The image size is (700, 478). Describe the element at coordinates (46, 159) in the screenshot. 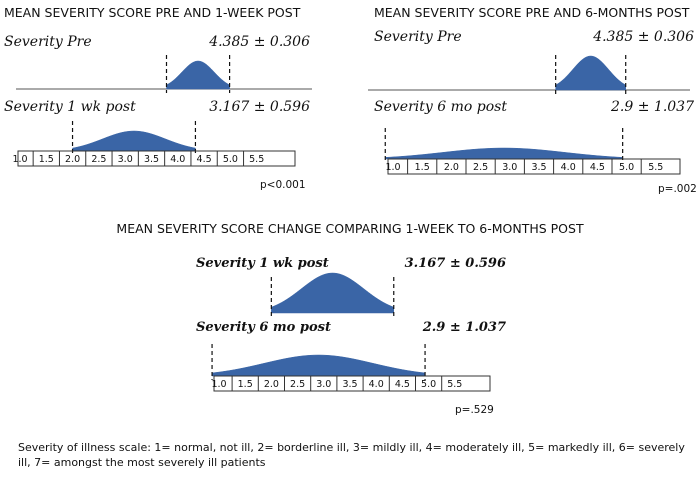

I see `panel-1-x-tick-label: 1.5` at that location.